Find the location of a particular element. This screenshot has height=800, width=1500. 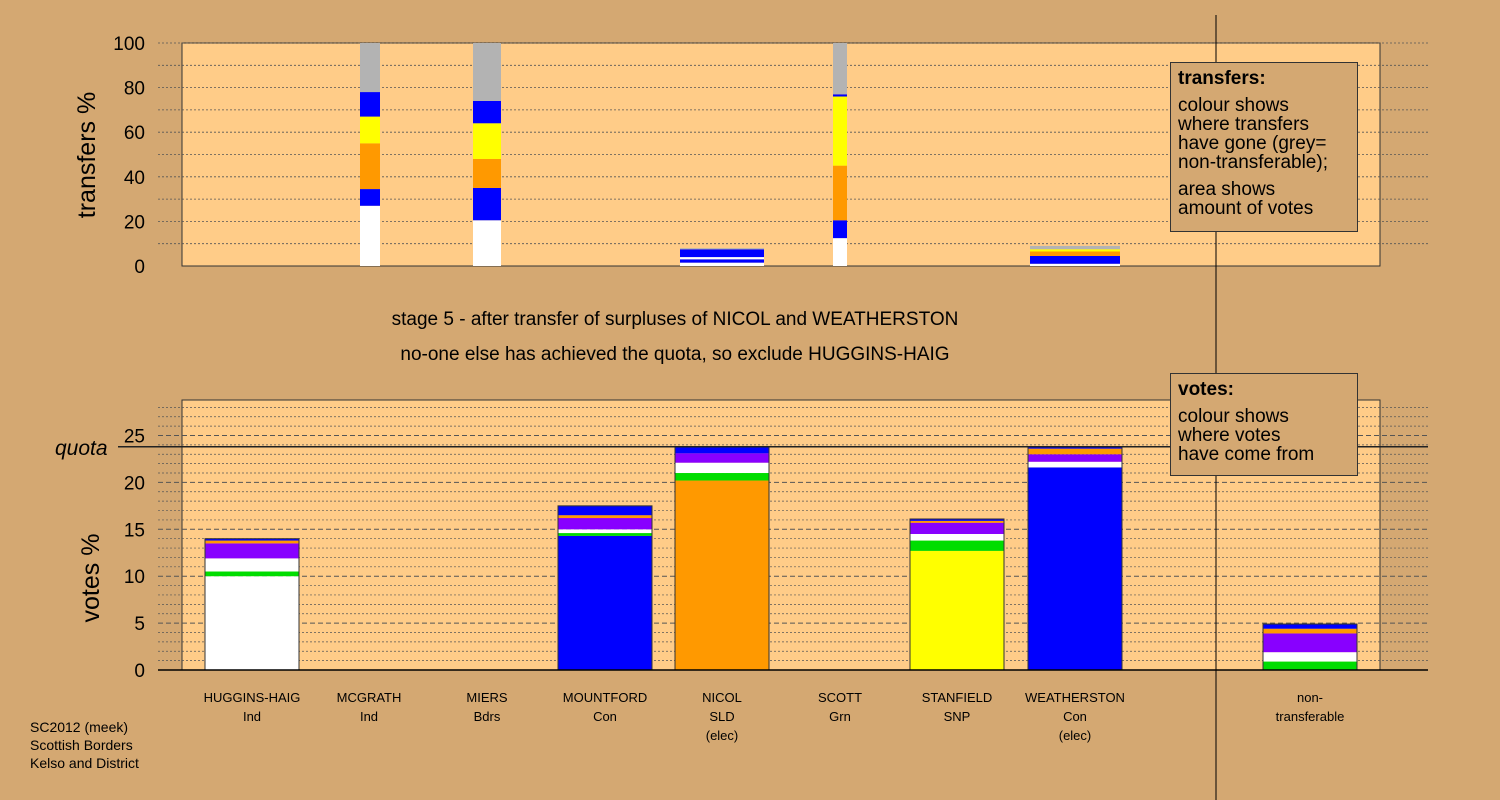

candidate-label: SCOTT Grn is located at coordinates (840, 707).